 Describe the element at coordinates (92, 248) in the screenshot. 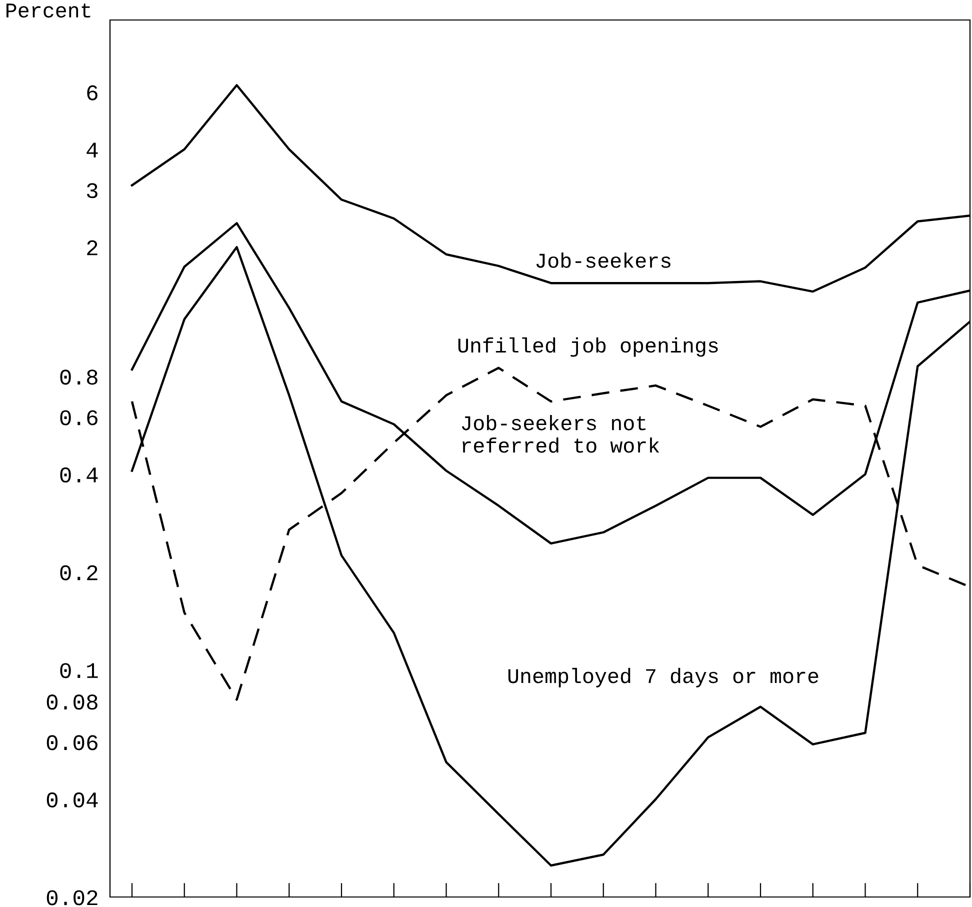

I see `y-tick-label: 2` at that location.